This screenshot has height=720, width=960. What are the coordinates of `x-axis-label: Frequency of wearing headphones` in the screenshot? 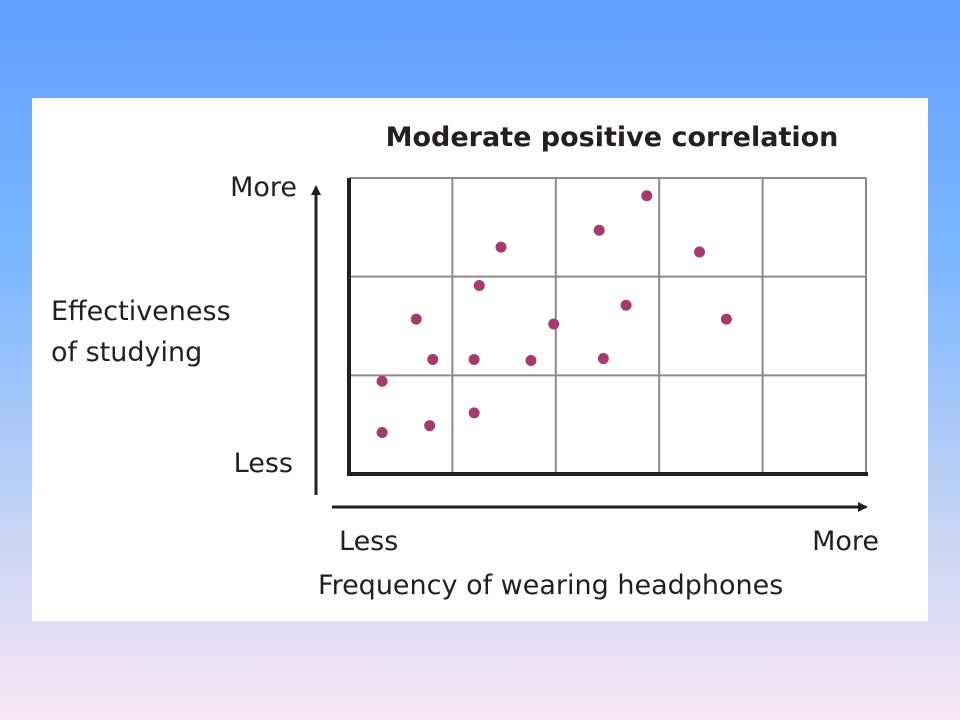 It's located at (550, 585).